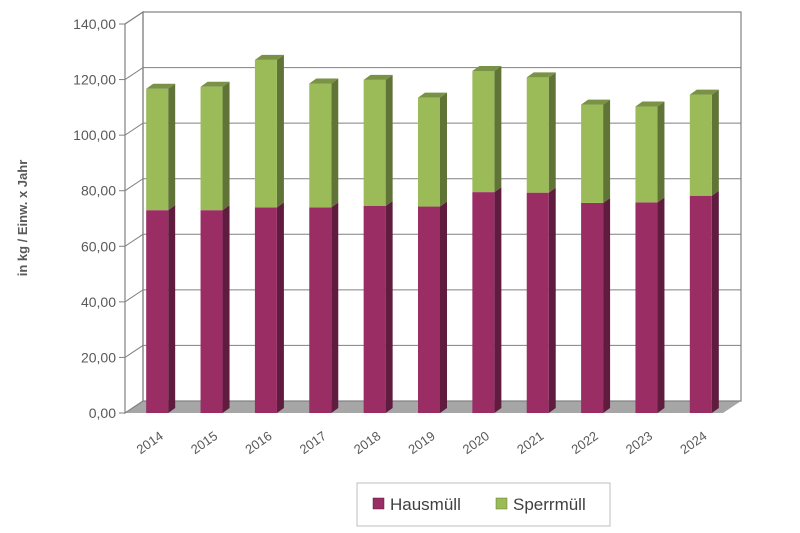 The height and width of the screenshot is (533, 800). Describe the element at coordinates (367, 442) in the screenshot. I see `x-tick-label: 2018` at that location.